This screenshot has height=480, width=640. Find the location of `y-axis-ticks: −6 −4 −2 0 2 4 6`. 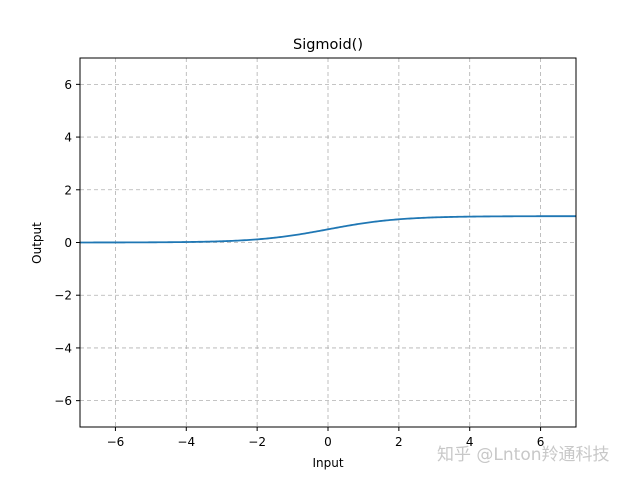

y-axis-ticks: −6 −4 −2 0 2 4 6 is located at coordinates (67, 243).